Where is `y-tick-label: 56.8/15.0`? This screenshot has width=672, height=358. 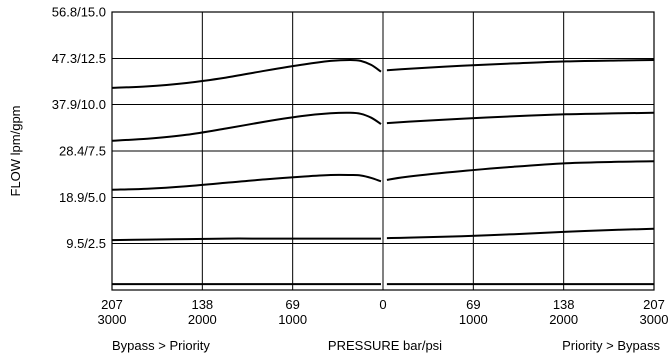
y-tick-label: 56.8/15.0 is located at coordinates (79, 12).